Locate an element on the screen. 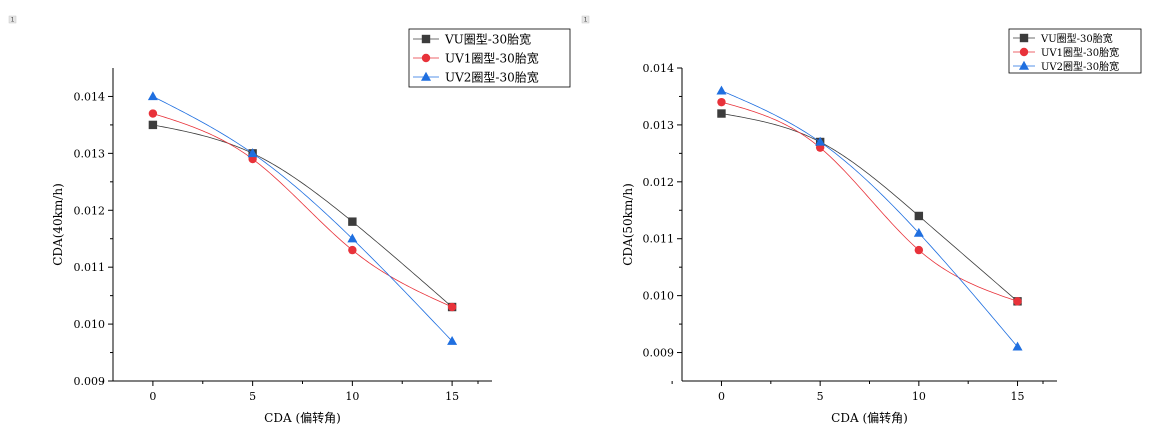  y-axis-title: CDA(50km/h) is located at coordinates (628, 224).